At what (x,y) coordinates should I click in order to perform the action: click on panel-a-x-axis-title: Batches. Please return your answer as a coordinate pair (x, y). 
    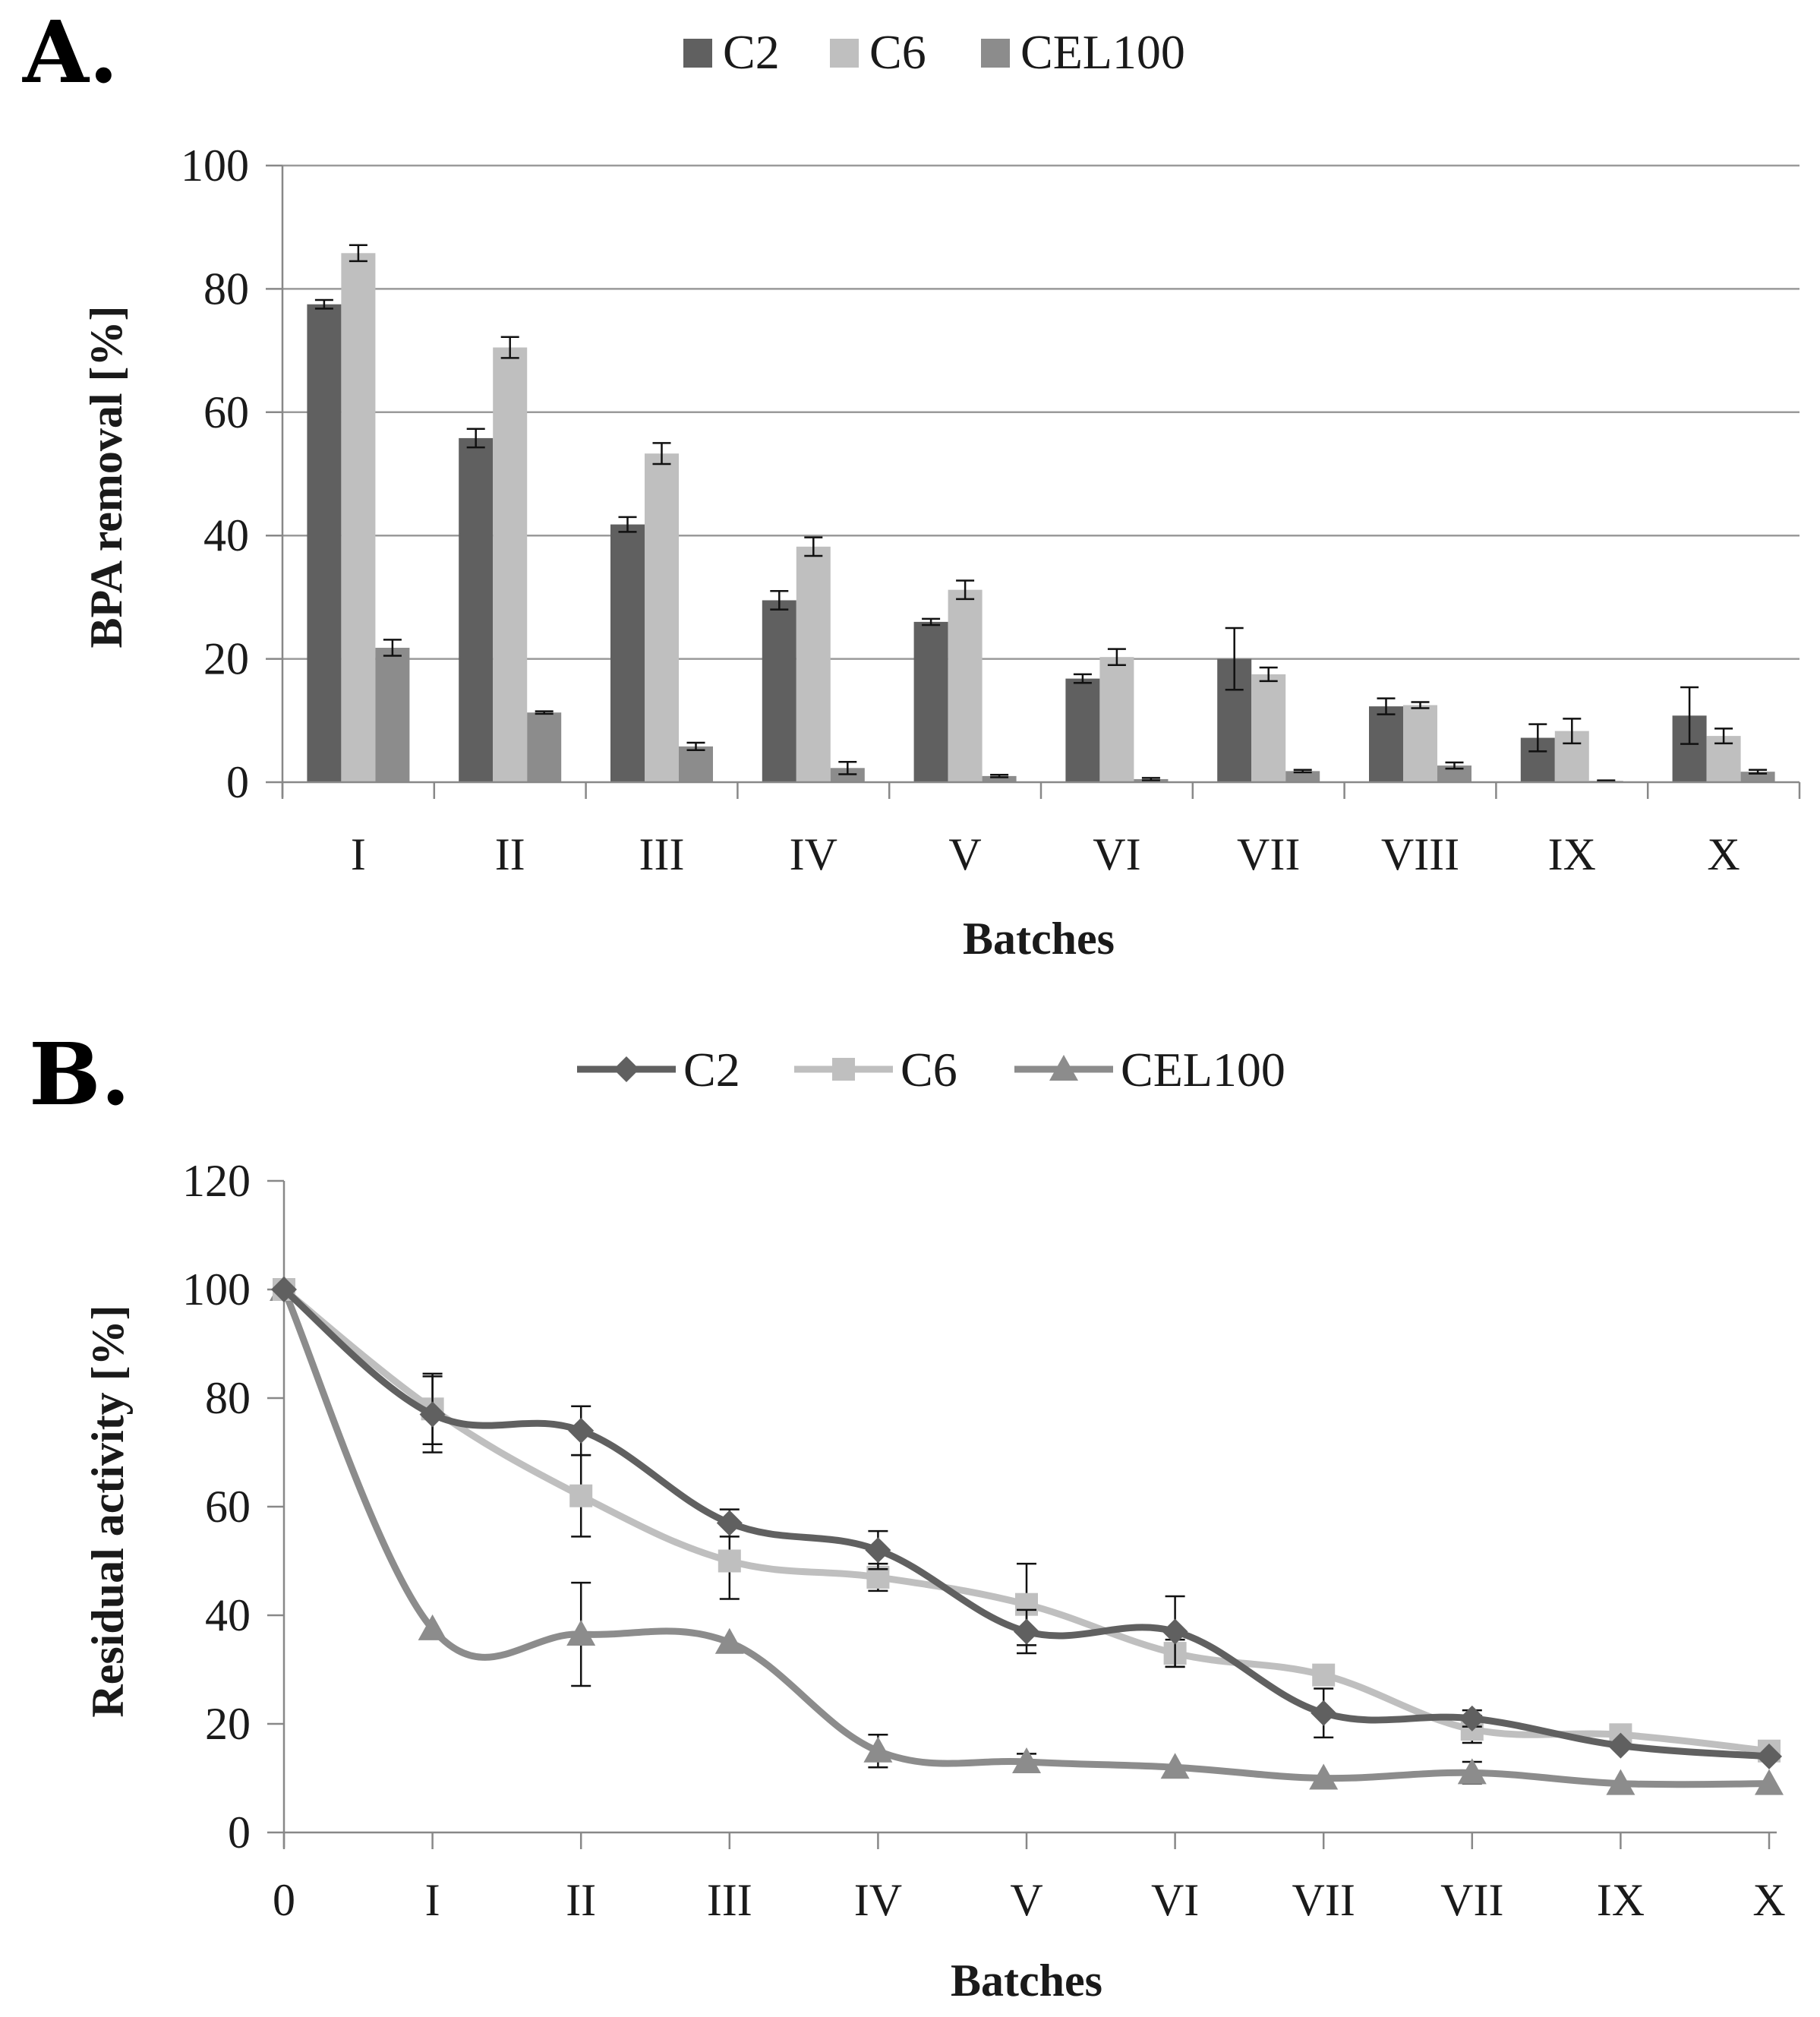
    Looking at the image, I should click on (1039, 939).